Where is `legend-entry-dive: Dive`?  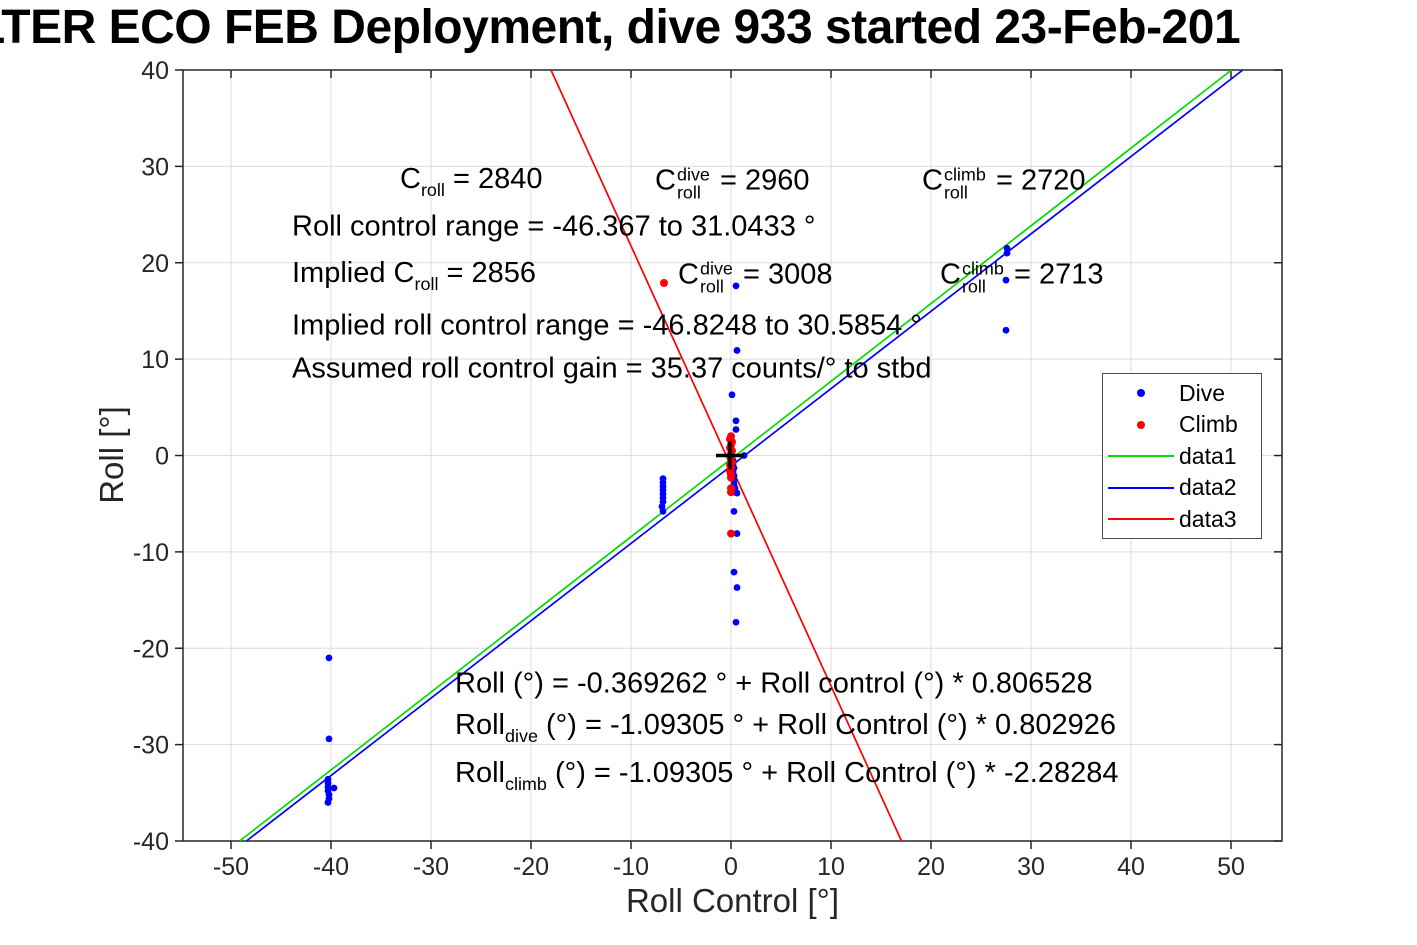 legend-entry-dive: Dive is located at coordinates (1182, 393).